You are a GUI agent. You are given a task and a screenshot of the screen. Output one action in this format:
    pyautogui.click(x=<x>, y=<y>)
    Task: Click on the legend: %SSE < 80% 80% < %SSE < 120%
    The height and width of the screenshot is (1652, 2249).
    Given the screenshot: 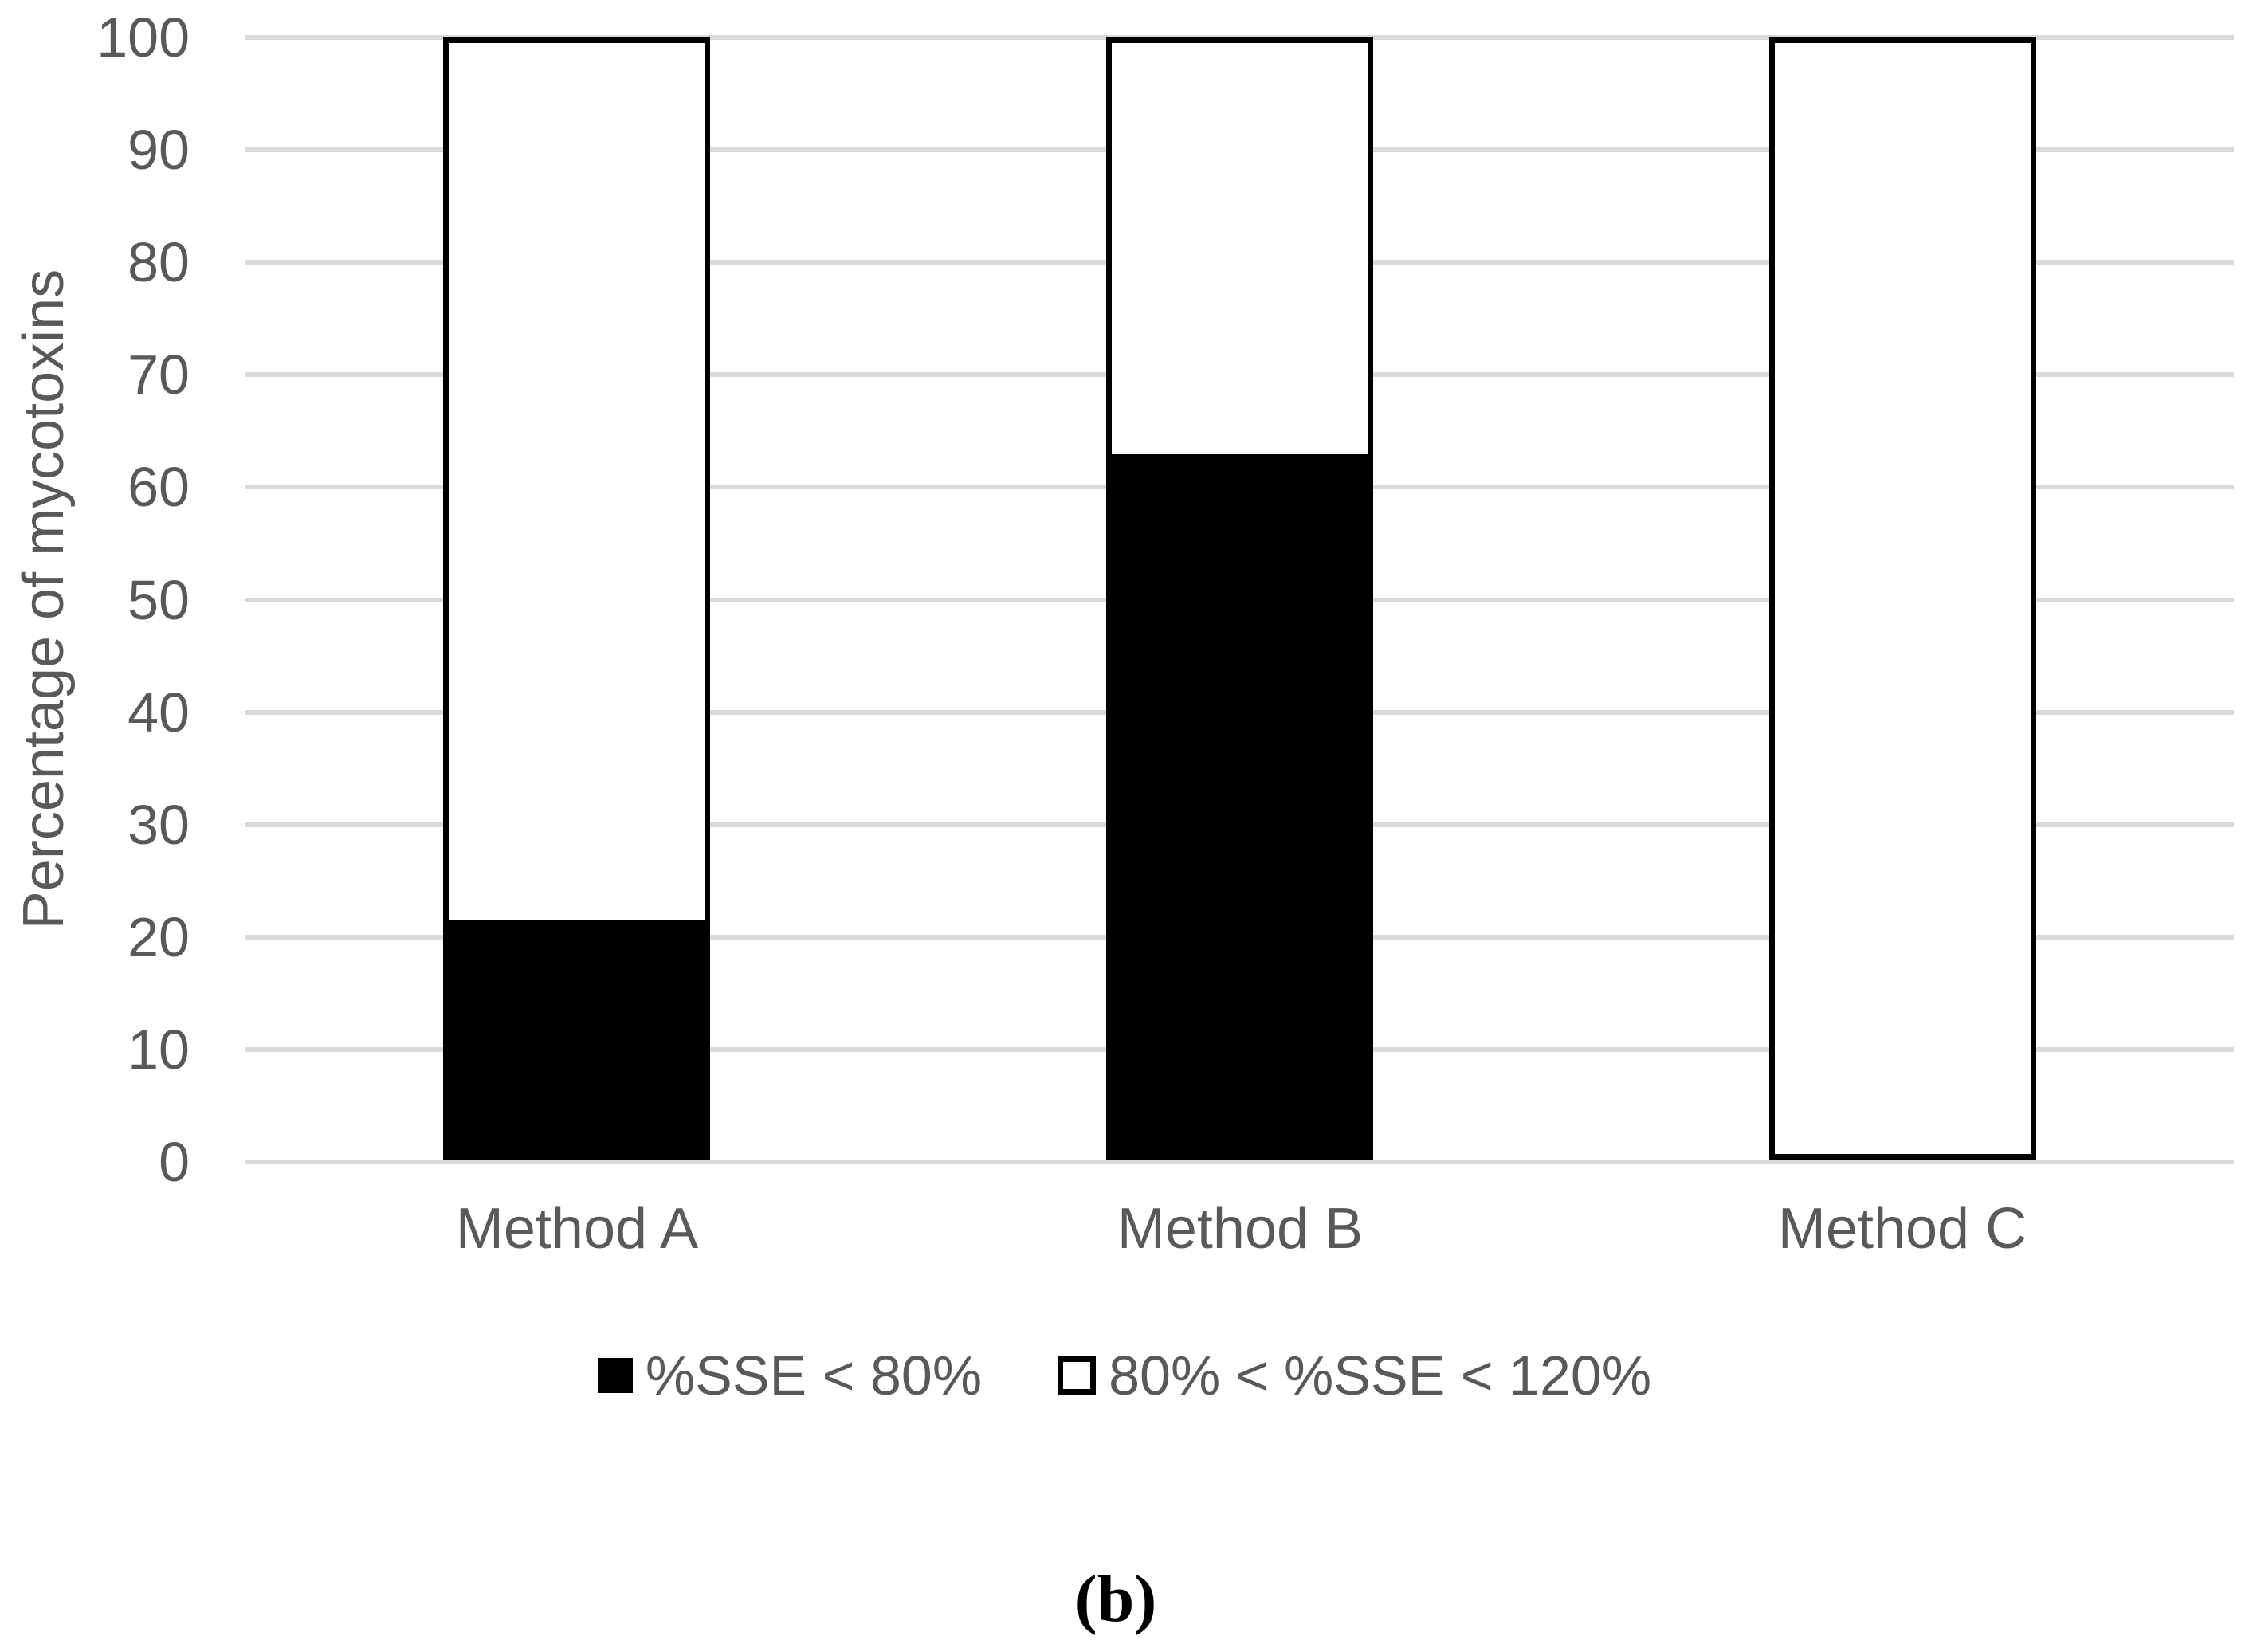 What is the action you would take?
    pyautogui.click(x=1124, y=1375)
    